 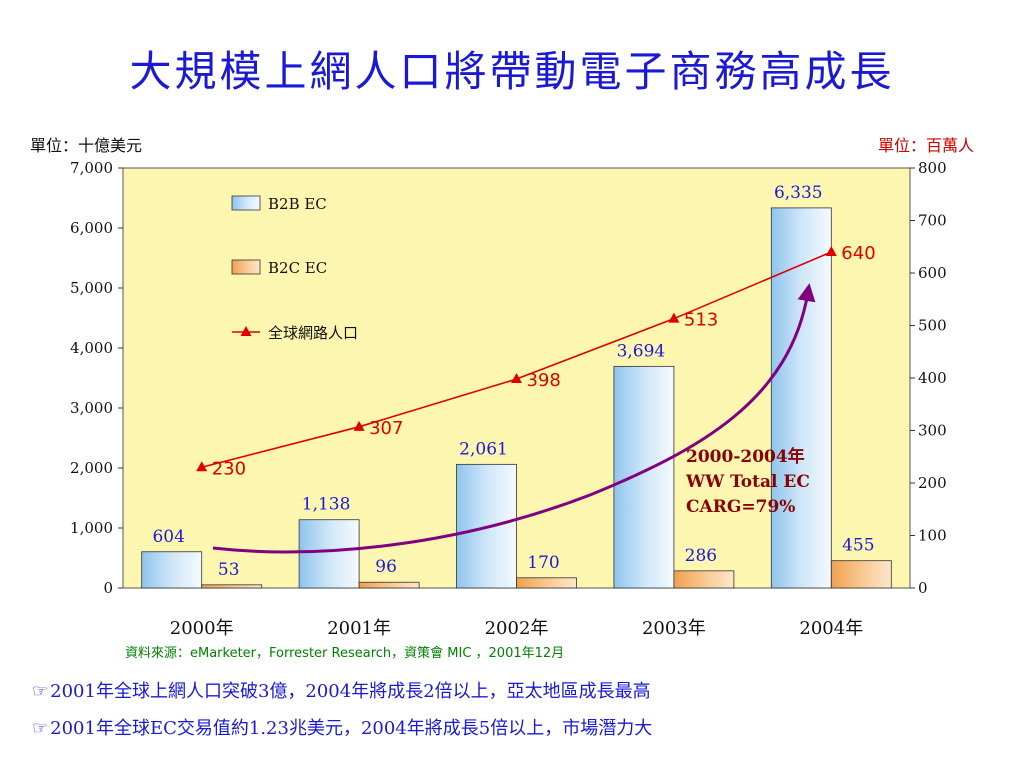 I want to click on data-label-population: 640, so click(x=858, y=253).